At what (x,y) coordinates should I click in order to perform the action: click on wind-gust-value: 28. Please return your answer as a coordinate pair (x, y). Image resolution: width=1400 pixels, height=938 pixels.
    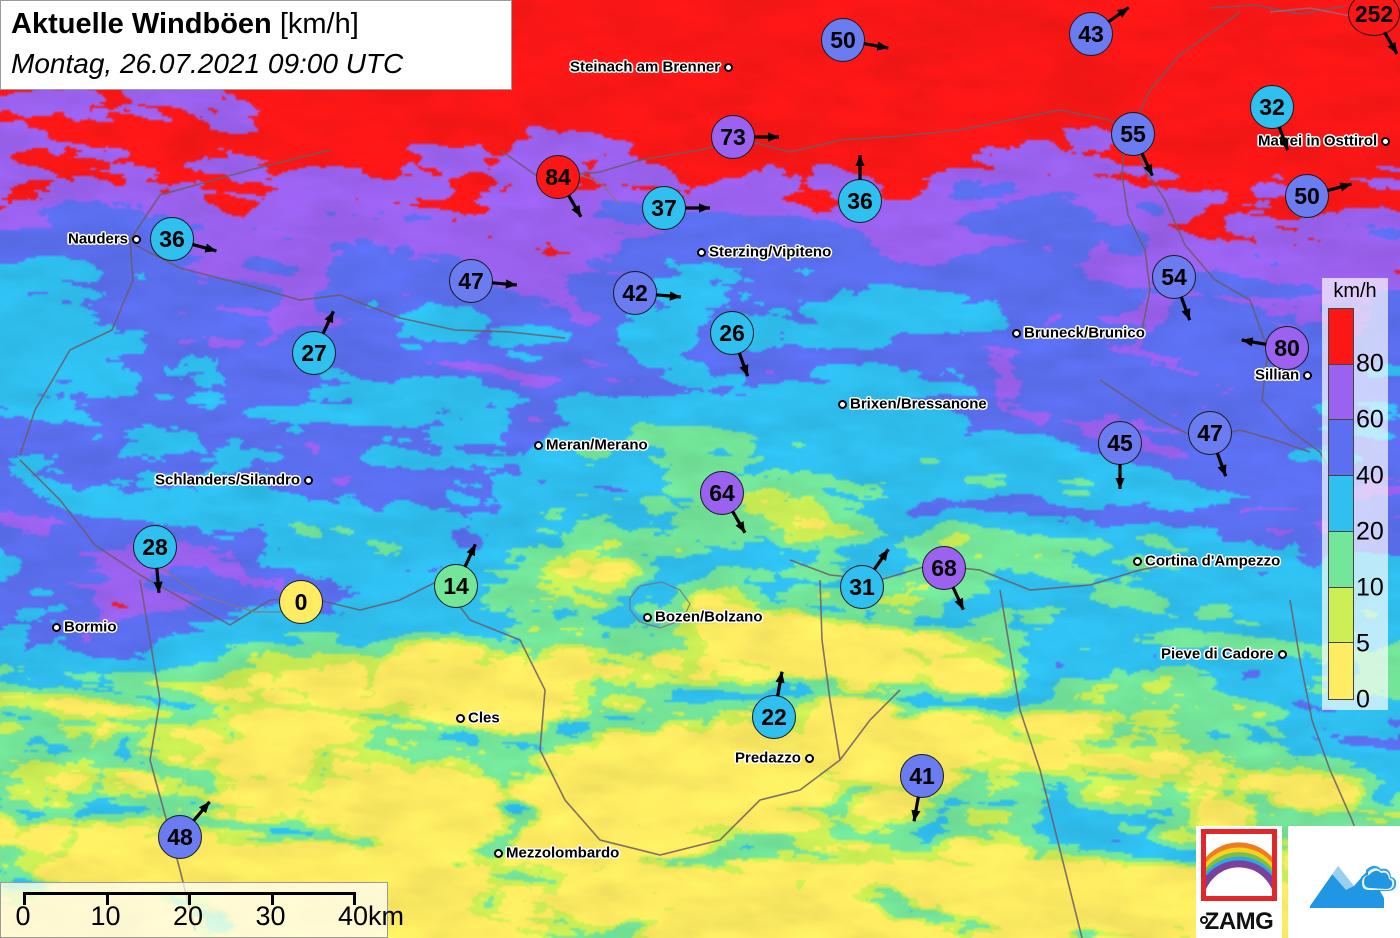
    Looking at the image, I should click on (155, 547).